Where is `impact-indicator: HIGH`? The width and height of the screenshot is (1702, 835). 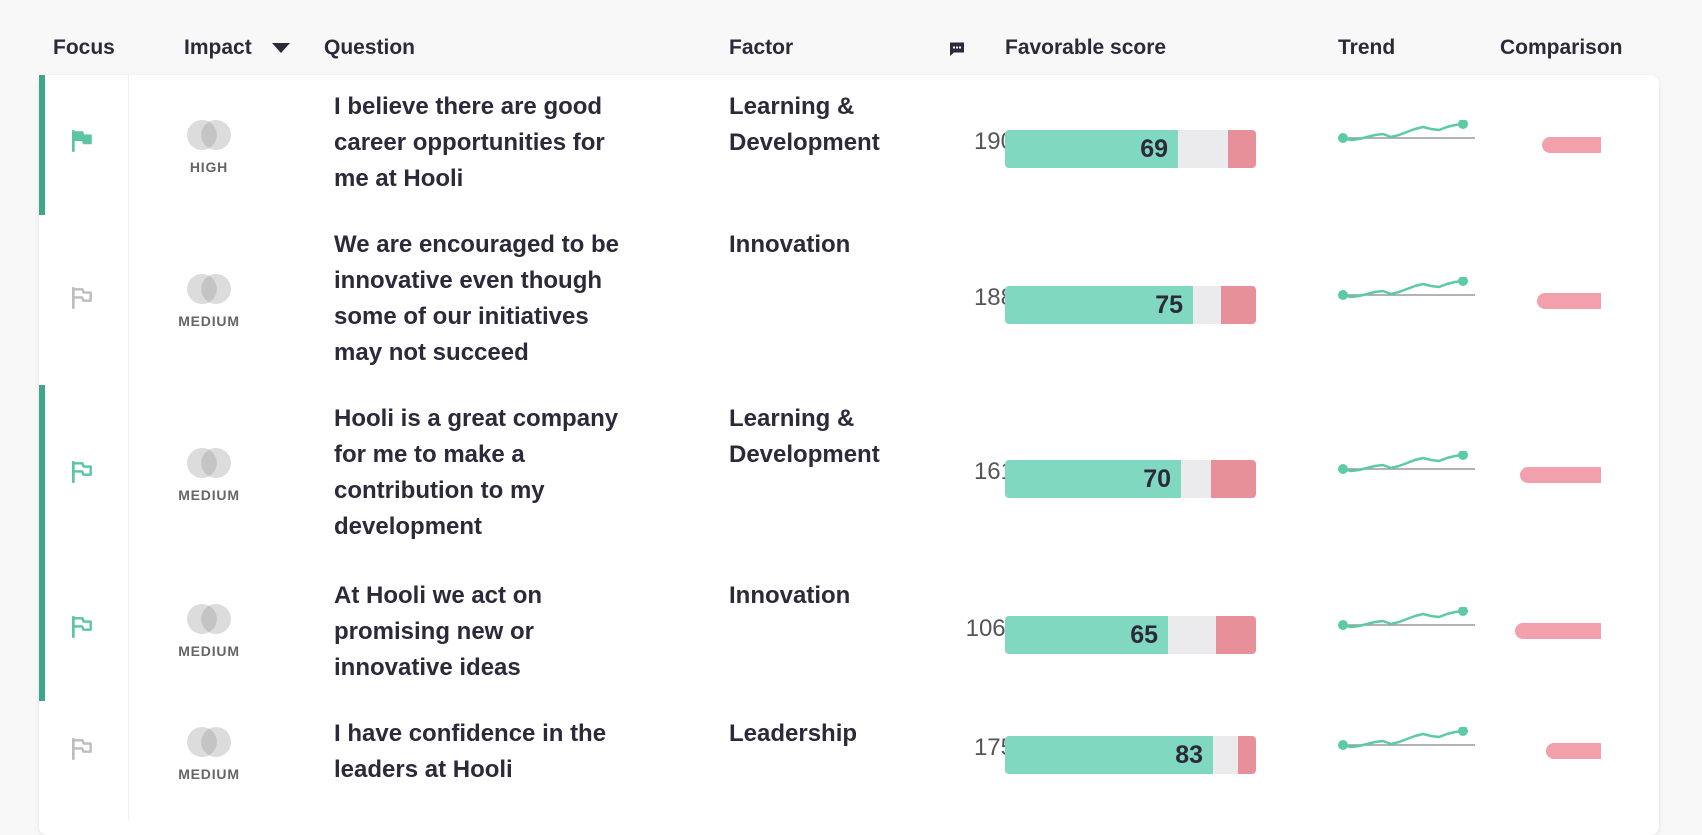
impact-indicator: HIGH is located at coordinates (209, 146).